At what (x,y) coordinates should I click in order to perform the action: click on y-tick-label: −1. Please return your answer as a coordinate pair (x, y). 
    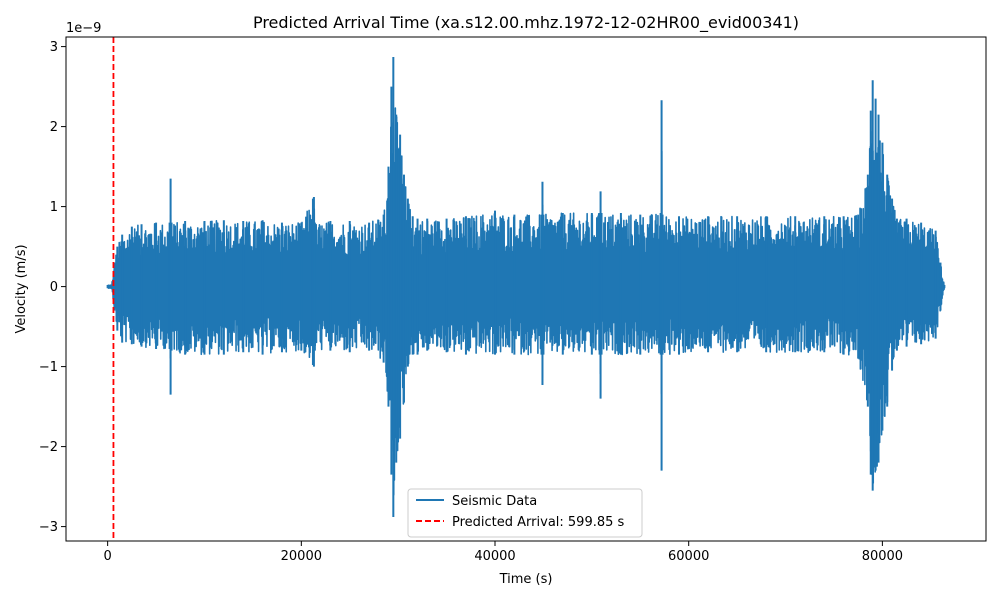
    Looking at the image, I should click on (48, 367).